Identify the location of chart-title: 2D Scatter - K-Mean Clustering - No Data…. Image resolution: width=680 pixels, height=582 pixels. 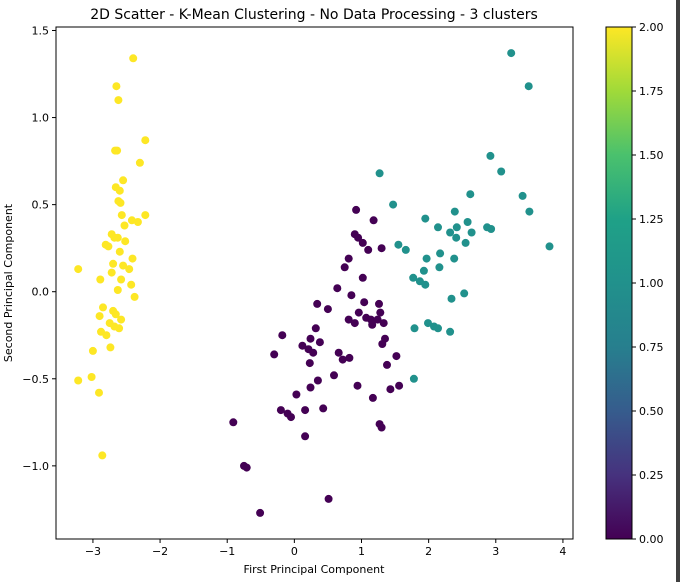
(314, 15).